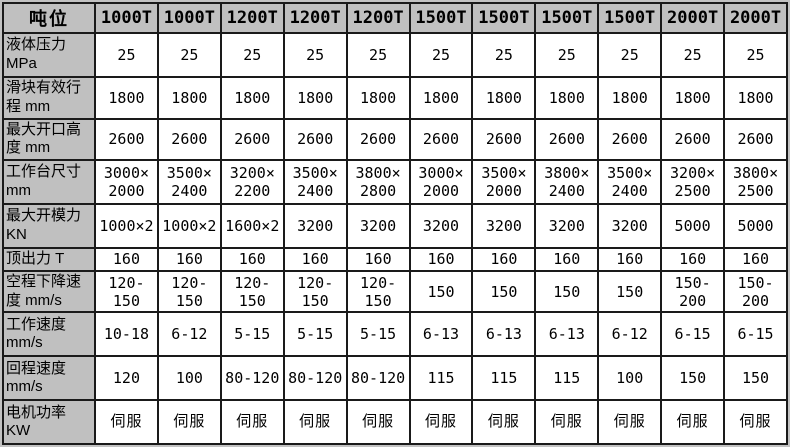  What do you see at coordinates (49, 18) in the screenshot?
I see `corner-header-tonnage: 吨位` at bounding box center [49, 18].